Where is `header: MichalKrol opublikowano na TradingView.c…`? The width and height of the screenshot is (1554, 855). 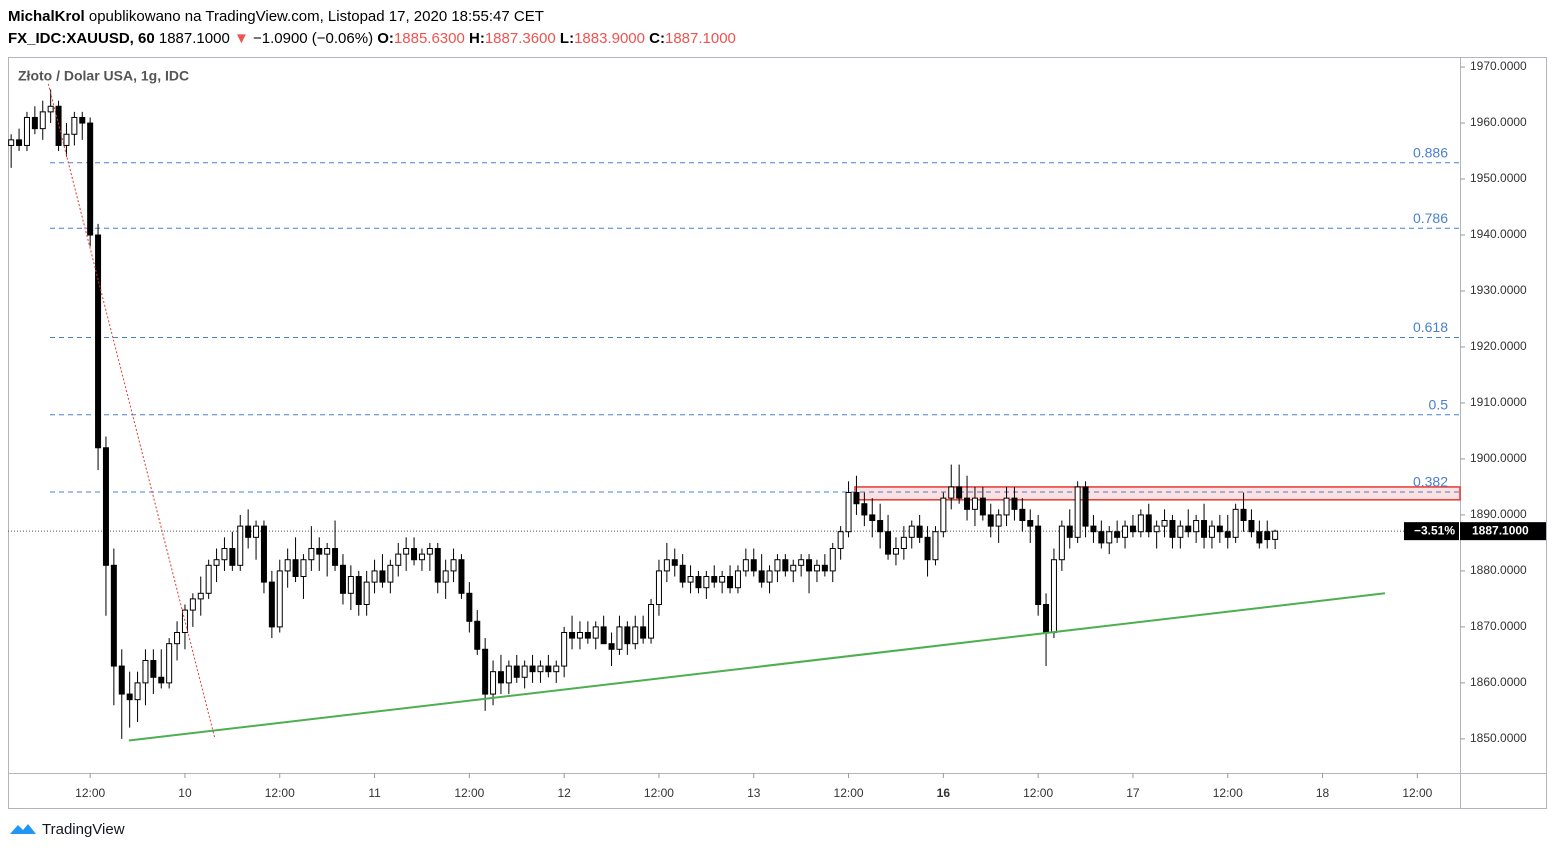 header: MichalKrol opublikowano na TradingView.c… is located at coordinates (372, 28).